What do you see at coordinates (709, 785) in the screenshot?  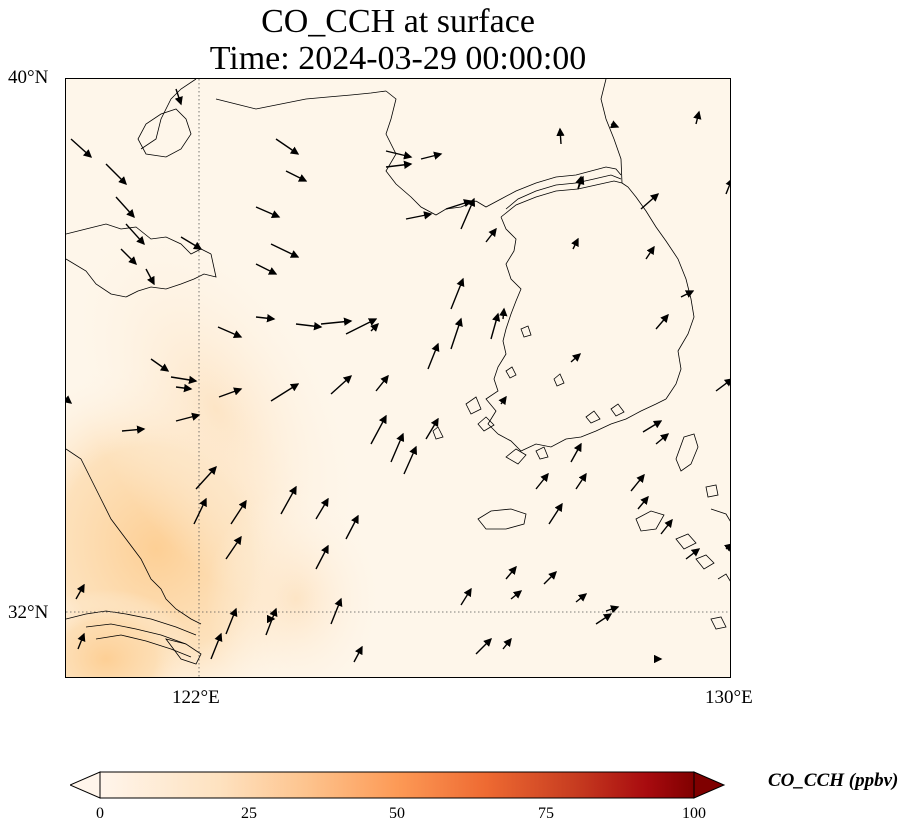 I see `colorbar-max-extend` at bounding box center [709, 785].